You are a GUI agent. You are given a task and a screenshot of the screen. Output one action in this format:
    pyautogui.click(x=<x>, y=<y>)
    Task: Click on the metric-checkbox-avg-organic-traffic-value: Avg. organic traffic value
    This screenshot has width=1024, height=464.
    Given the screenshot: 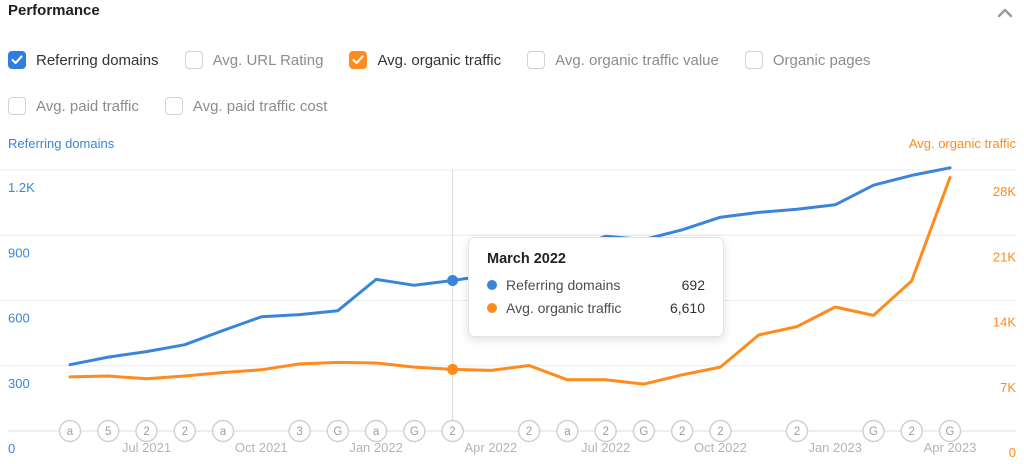 What is the action you would take?
    pyautogui.click(x=623, y=60)
    